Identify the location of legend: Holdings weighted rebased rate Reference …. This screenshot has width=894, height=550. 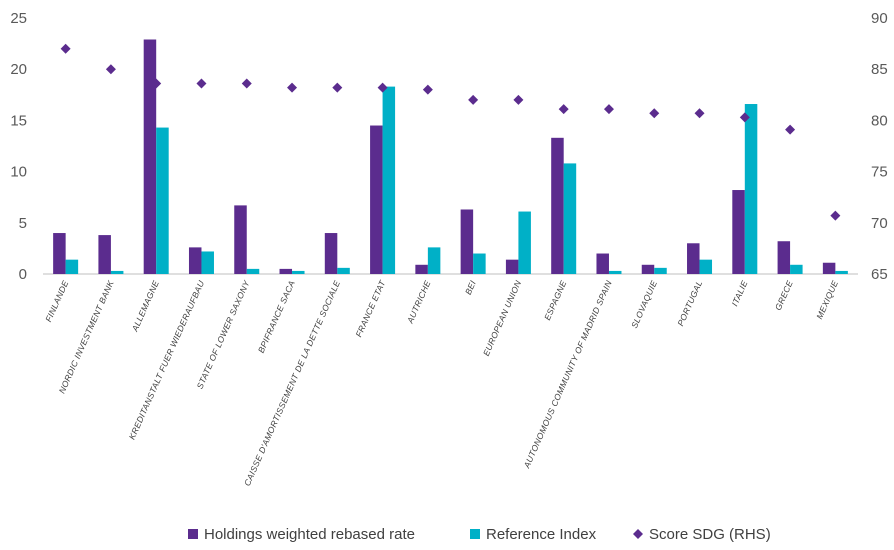
(479, 534).